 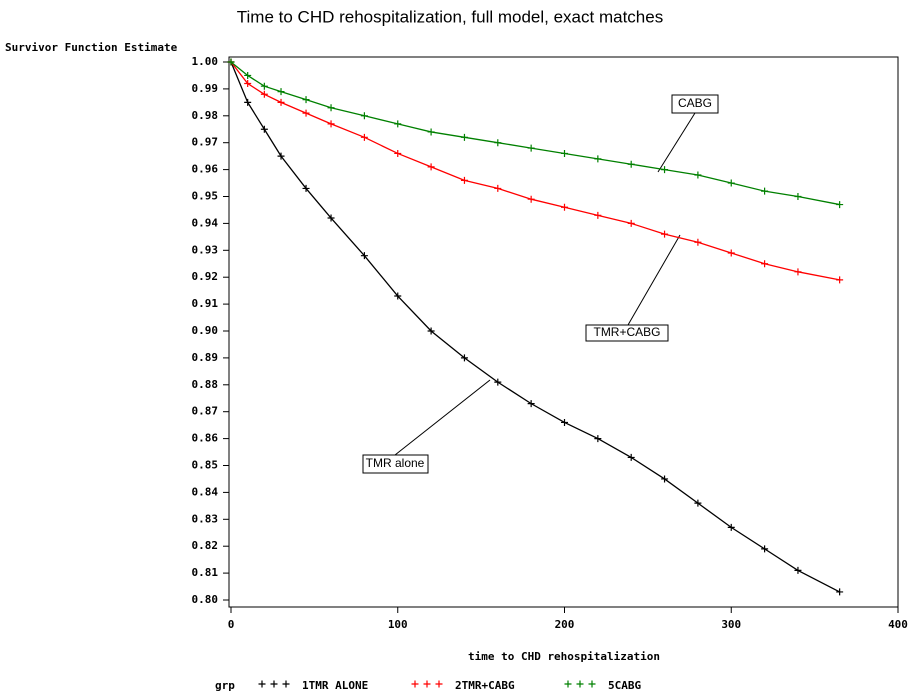 What do you see at coordinates (91, 47) in the screenshot?
I see `y-axis-label: Survivor Function Estimate` at bounding box center [91, 47].